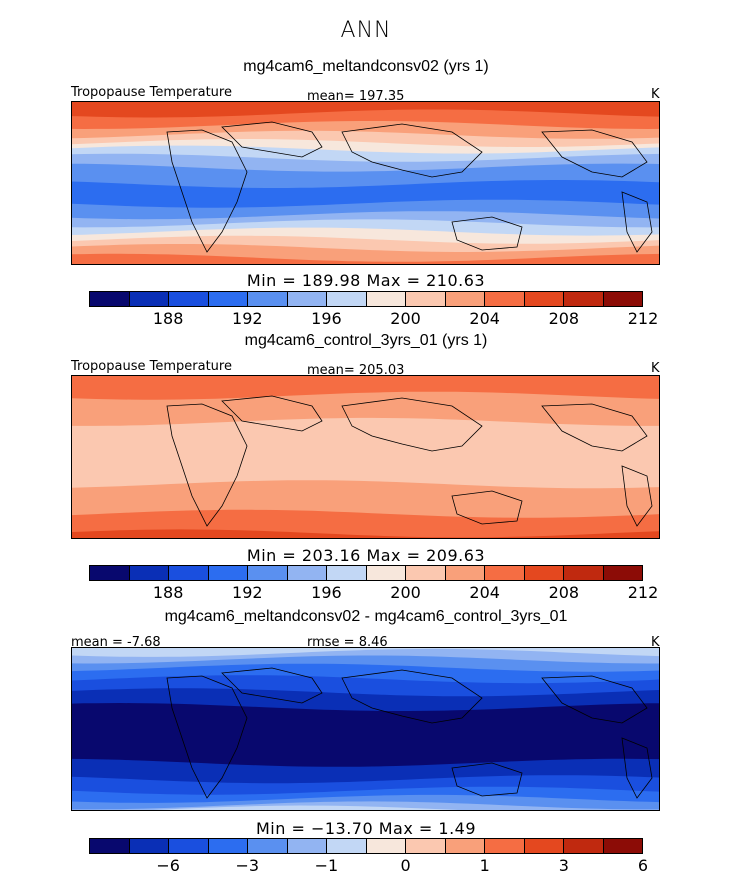 The height and width of the screenshot is (877, 732). I want to click on panel-1-variable-label: Tropopause Temperature, so click(151, 92).